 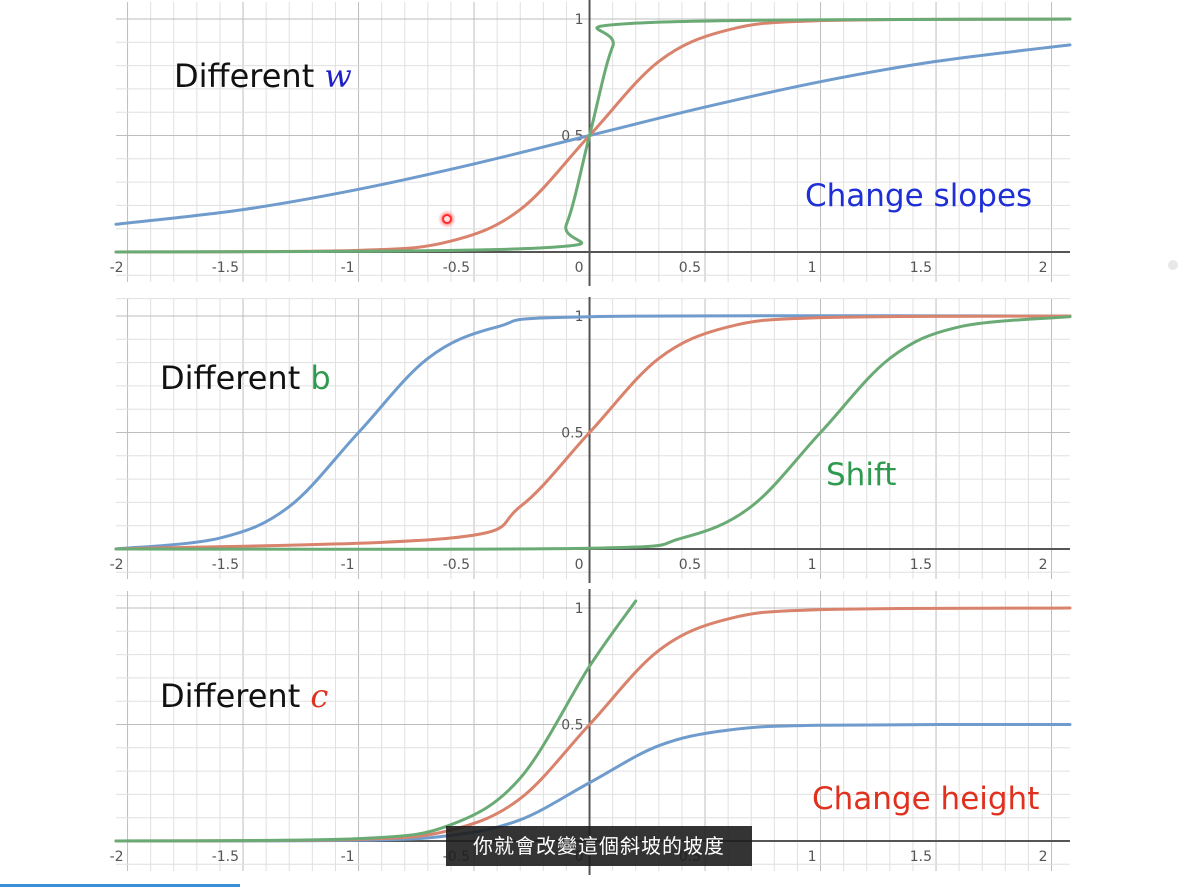 What do you see at coordinates (319, 696) in the screenshot?
I see `panel-title-variable: c` at bounding box center [319, 696].